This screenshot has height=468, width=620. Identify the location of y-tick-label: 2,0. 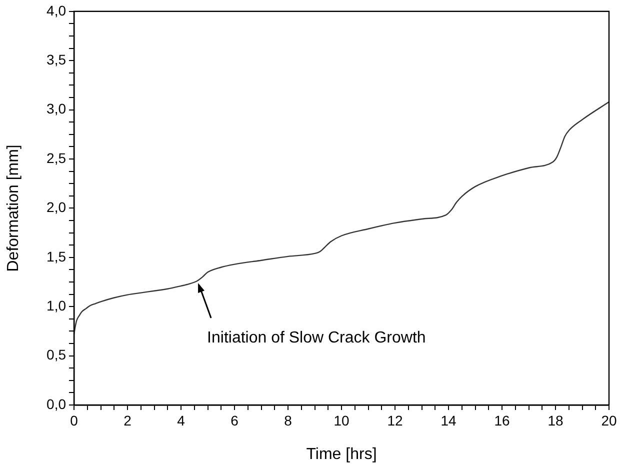
(56, 207).